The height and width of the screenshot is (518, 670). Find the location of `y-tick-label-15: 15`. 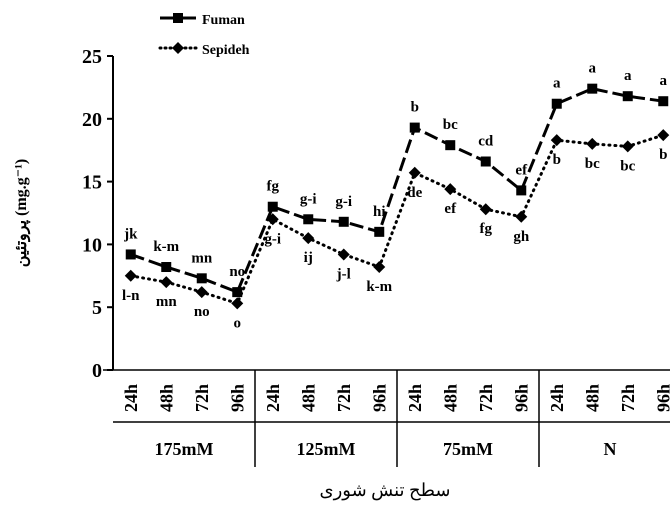

y-tick-label-15: 15 is located at coordinates (92, 183).